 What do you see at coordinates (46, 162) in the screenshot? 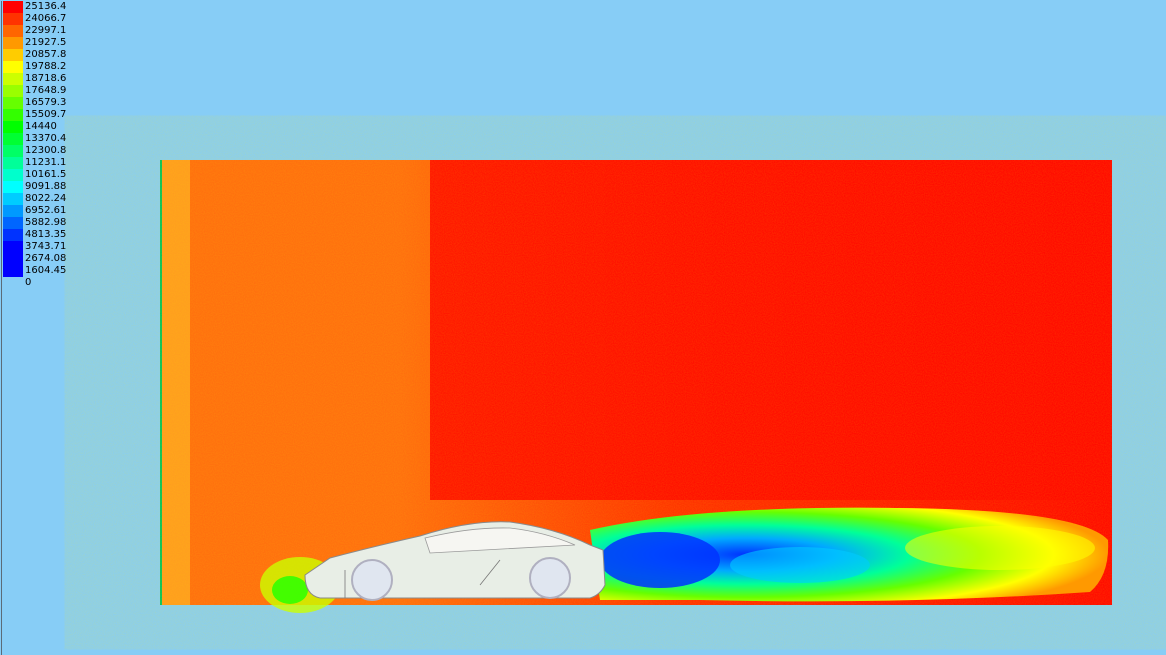
I see `legend-label: 11231.1` at bounding box center [46, 162].